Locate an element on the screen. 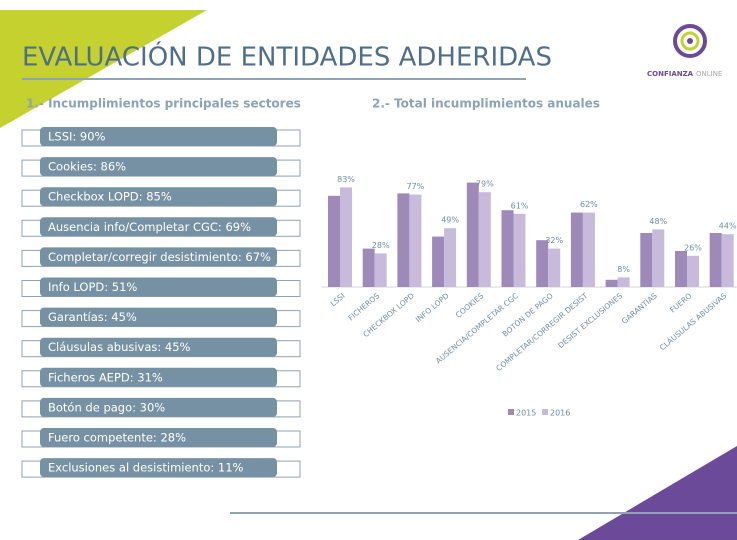 This screenshot has height=540, width=737. data-label: 8% is located at coordinates (623, 269).